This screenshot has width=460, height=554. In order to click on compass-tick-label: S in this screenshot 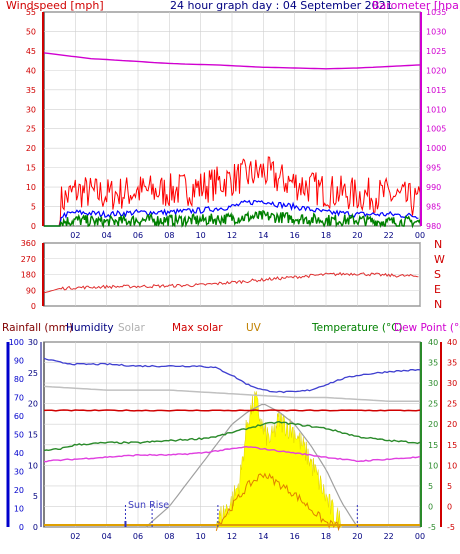, I will do `click(437, 274)`.